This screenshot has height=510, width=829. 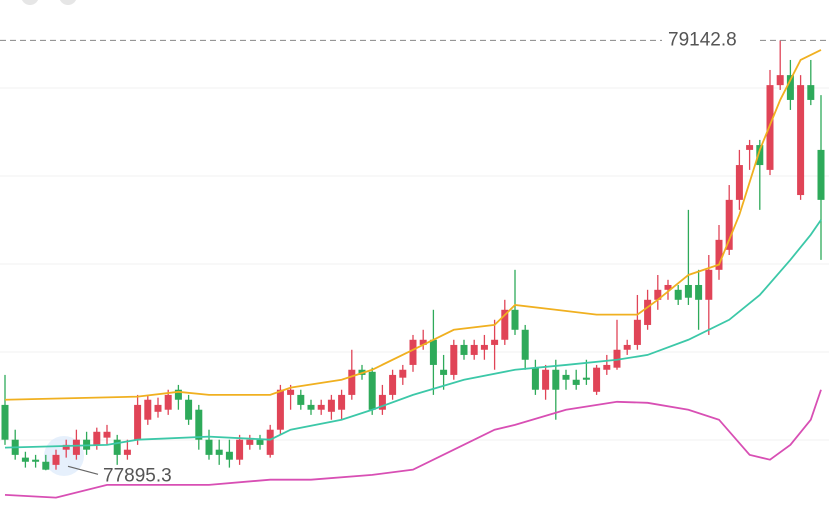 What do you see at coordinates (702, 39) in the screenshot?
I see `high-price-label: 79142.8` at bounding box center [702, 39].